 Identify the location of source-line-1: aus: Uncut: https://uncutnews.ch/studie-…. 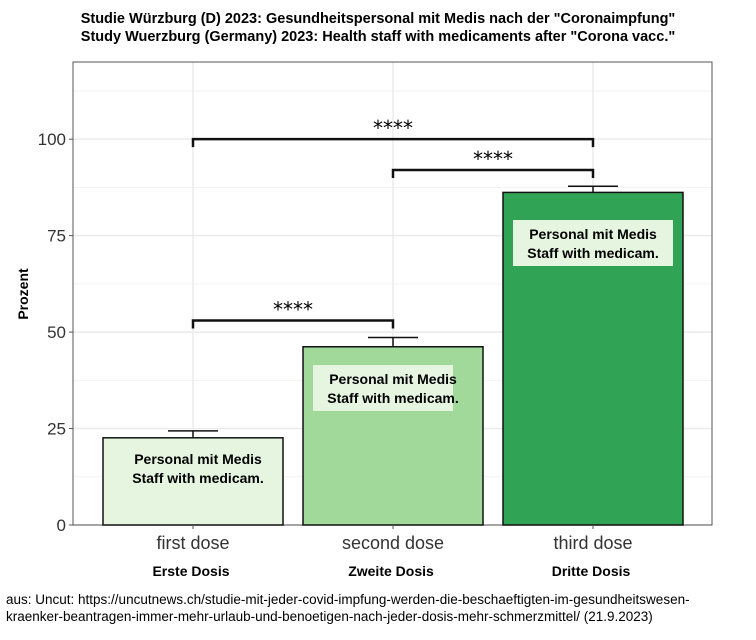
(348, 599).